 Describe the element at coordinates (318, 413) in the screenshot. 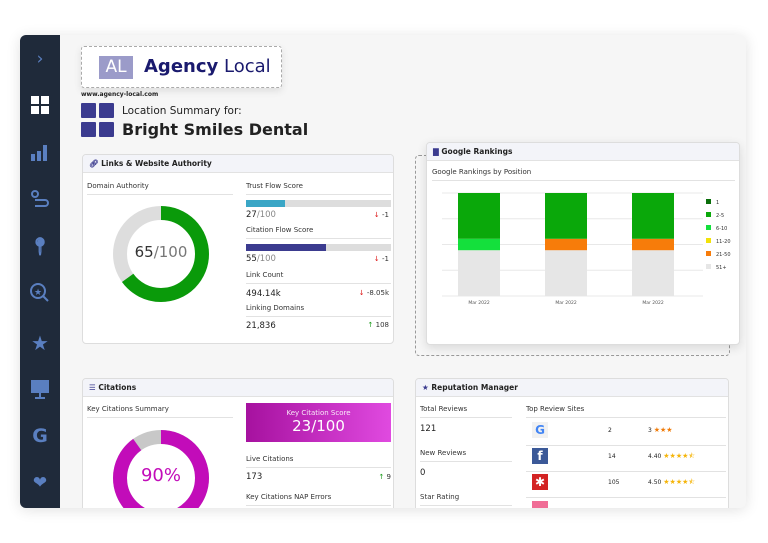

I see `score-label: Key Citation Score` at that location.